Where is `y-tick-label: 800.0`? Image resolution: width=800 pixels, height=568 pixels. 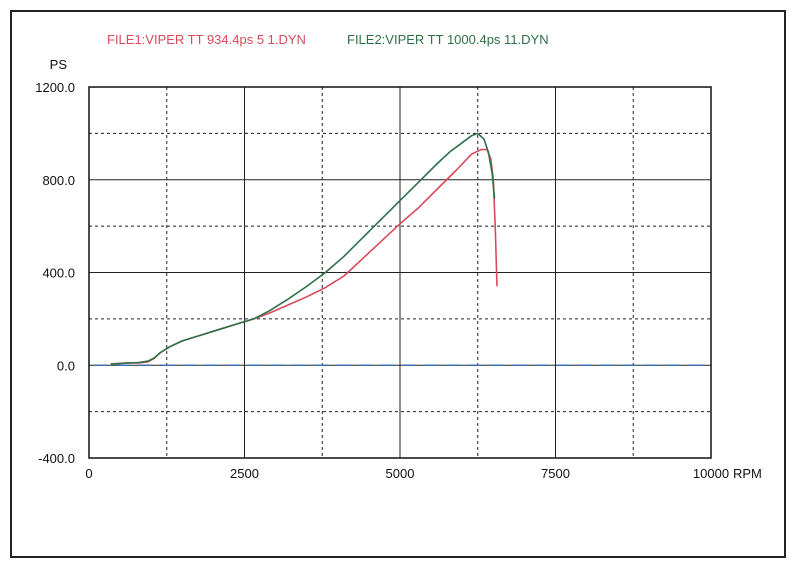 y-tick-label: 800.0 is located at coordinates (58, 180).